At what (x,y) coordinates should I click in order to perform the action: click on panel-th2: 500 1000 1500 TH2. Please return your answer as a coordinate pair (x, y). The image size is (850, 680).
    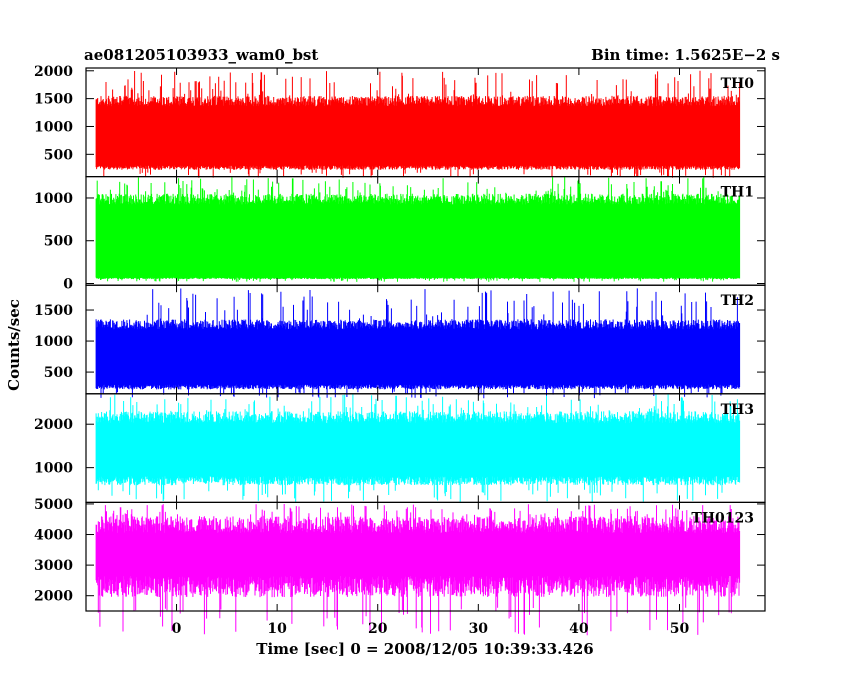
    Looking at the image, I should click on (400, 341).